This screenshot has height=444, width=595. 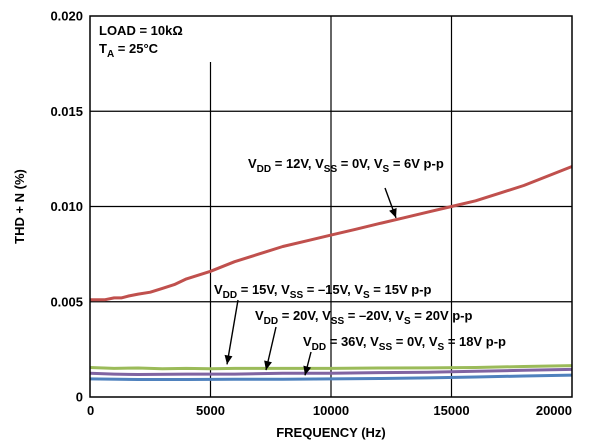 I want to click on x-tick-label: 0, so click(x=90, y=410).